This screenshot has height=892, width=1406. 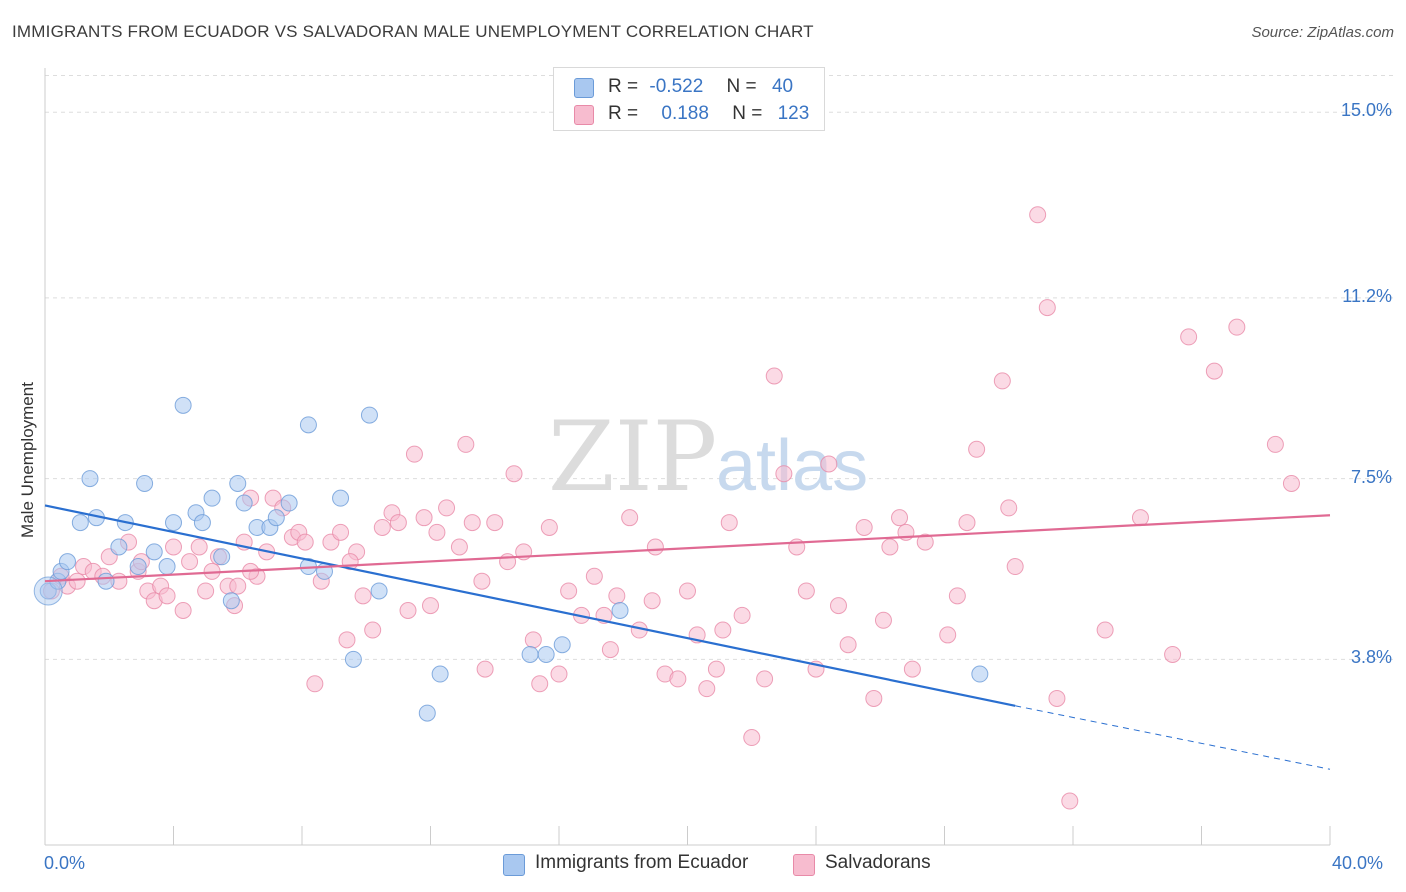 What do you see at coordinates (782, 86) in the screenshot?
I see `legend-n-value: 40` at bounding box center [782, 86].